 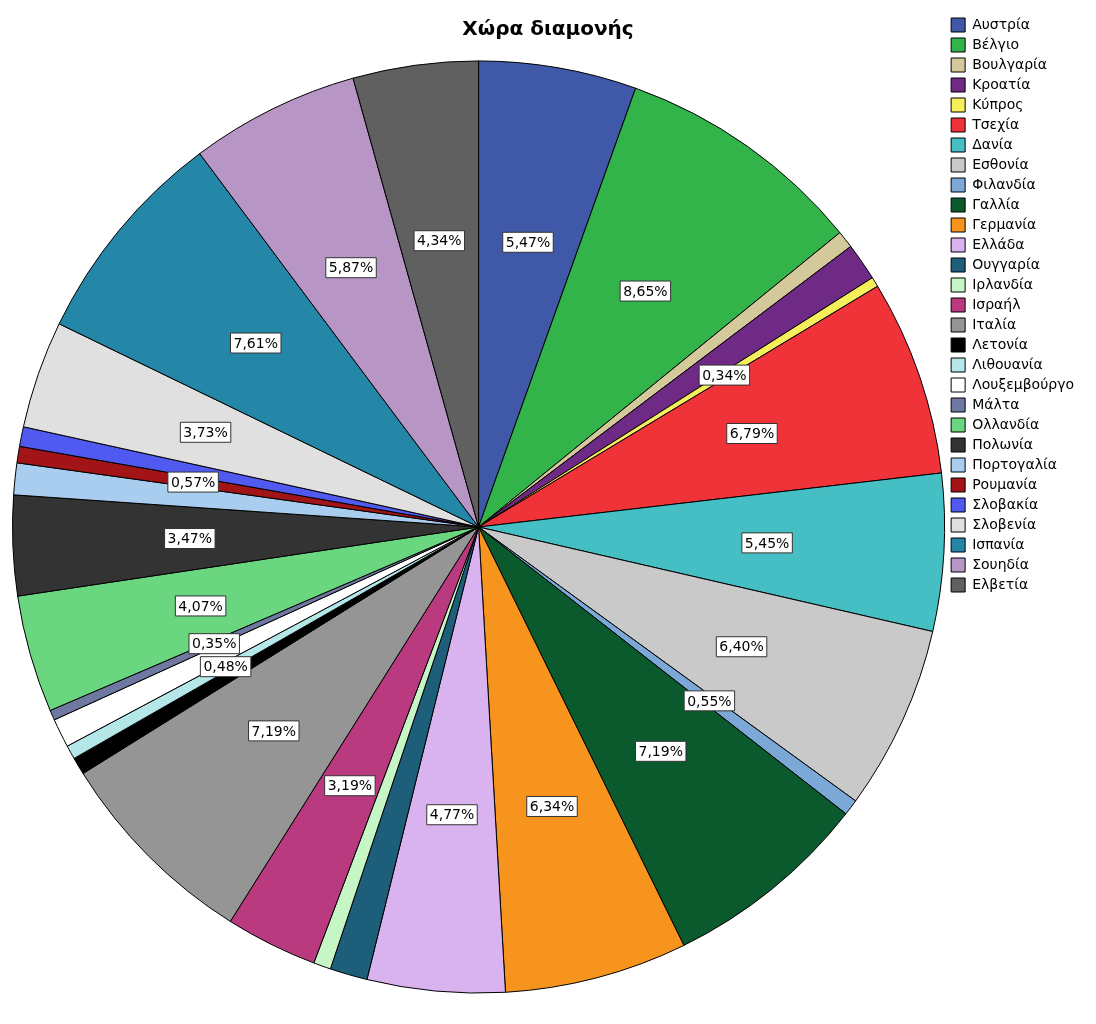 What do you see at coordinates (1006, 263) in the screenshot?
I see `legend-label: Ουγγαρία` at bounding box center [1006, 263].